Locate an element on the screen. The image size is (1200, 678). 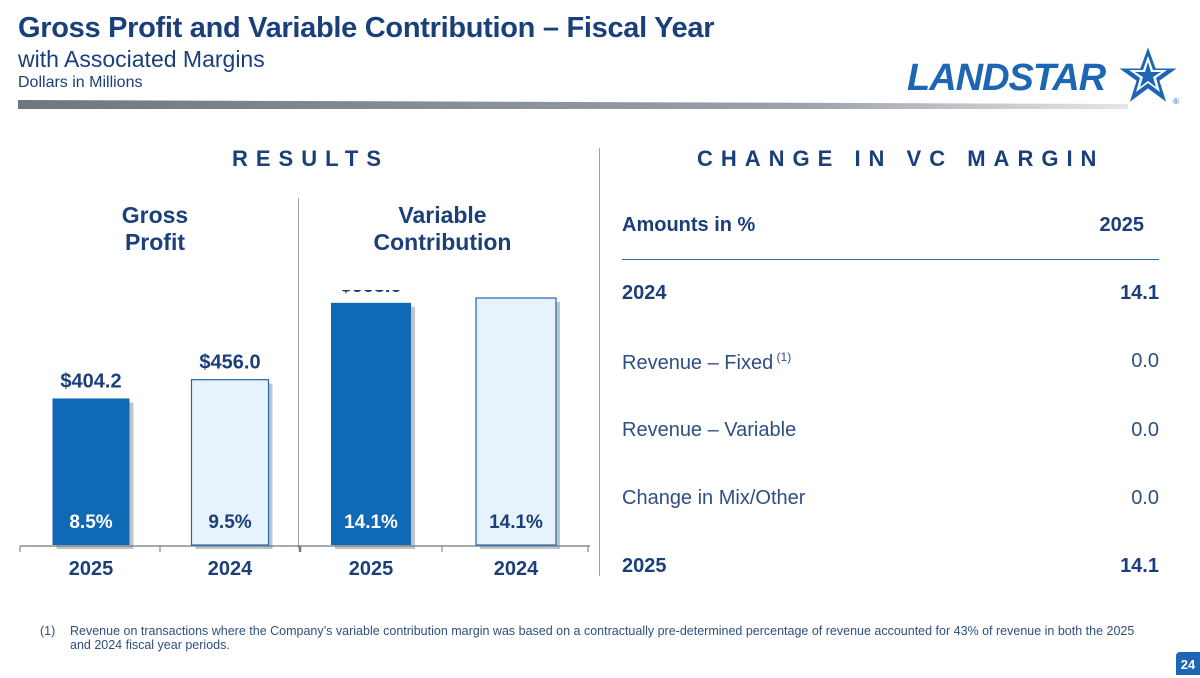
bar-value-label: $404.2 is located at coordinates (90, 381).